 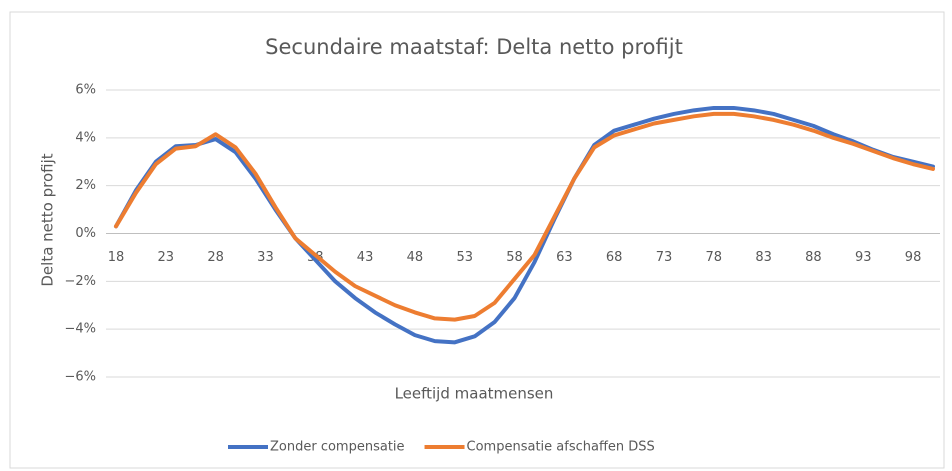 What do you see at coordinates (166, 257) in the screenshot?
I see `x-tick-label: 23` at bounding box center [166, 257].